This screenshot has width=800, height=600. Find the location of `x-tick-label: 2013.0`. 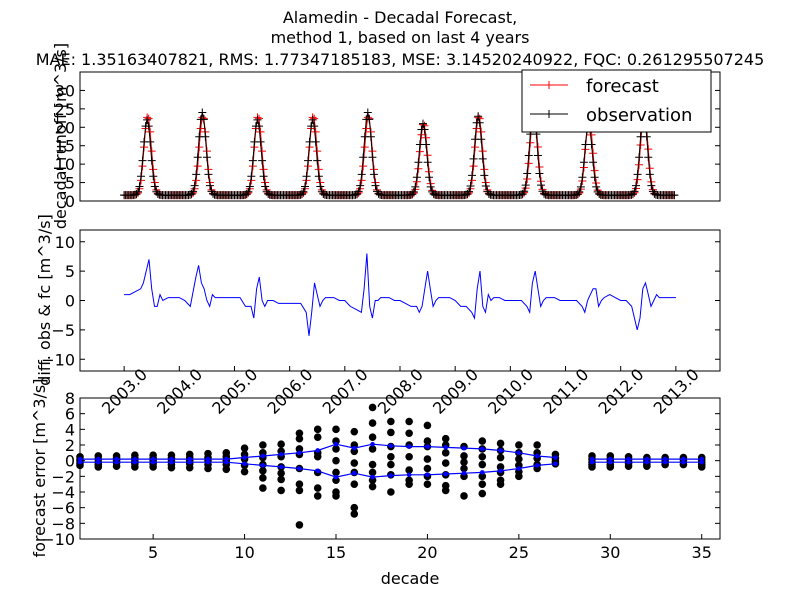

x-tick-label: 2013.0 is located at coordinates (676, 391).